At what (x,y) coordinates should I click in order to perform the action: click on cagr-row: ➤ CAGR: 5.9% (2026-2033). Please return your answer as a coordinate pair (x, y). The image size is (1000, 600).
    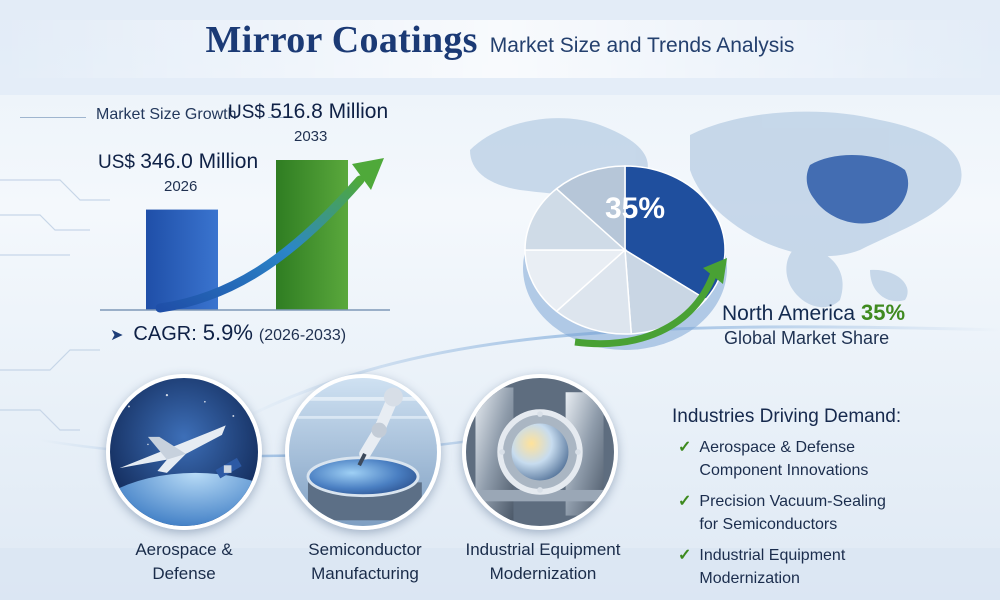
    Looking at the image, I should click on (228, 333).